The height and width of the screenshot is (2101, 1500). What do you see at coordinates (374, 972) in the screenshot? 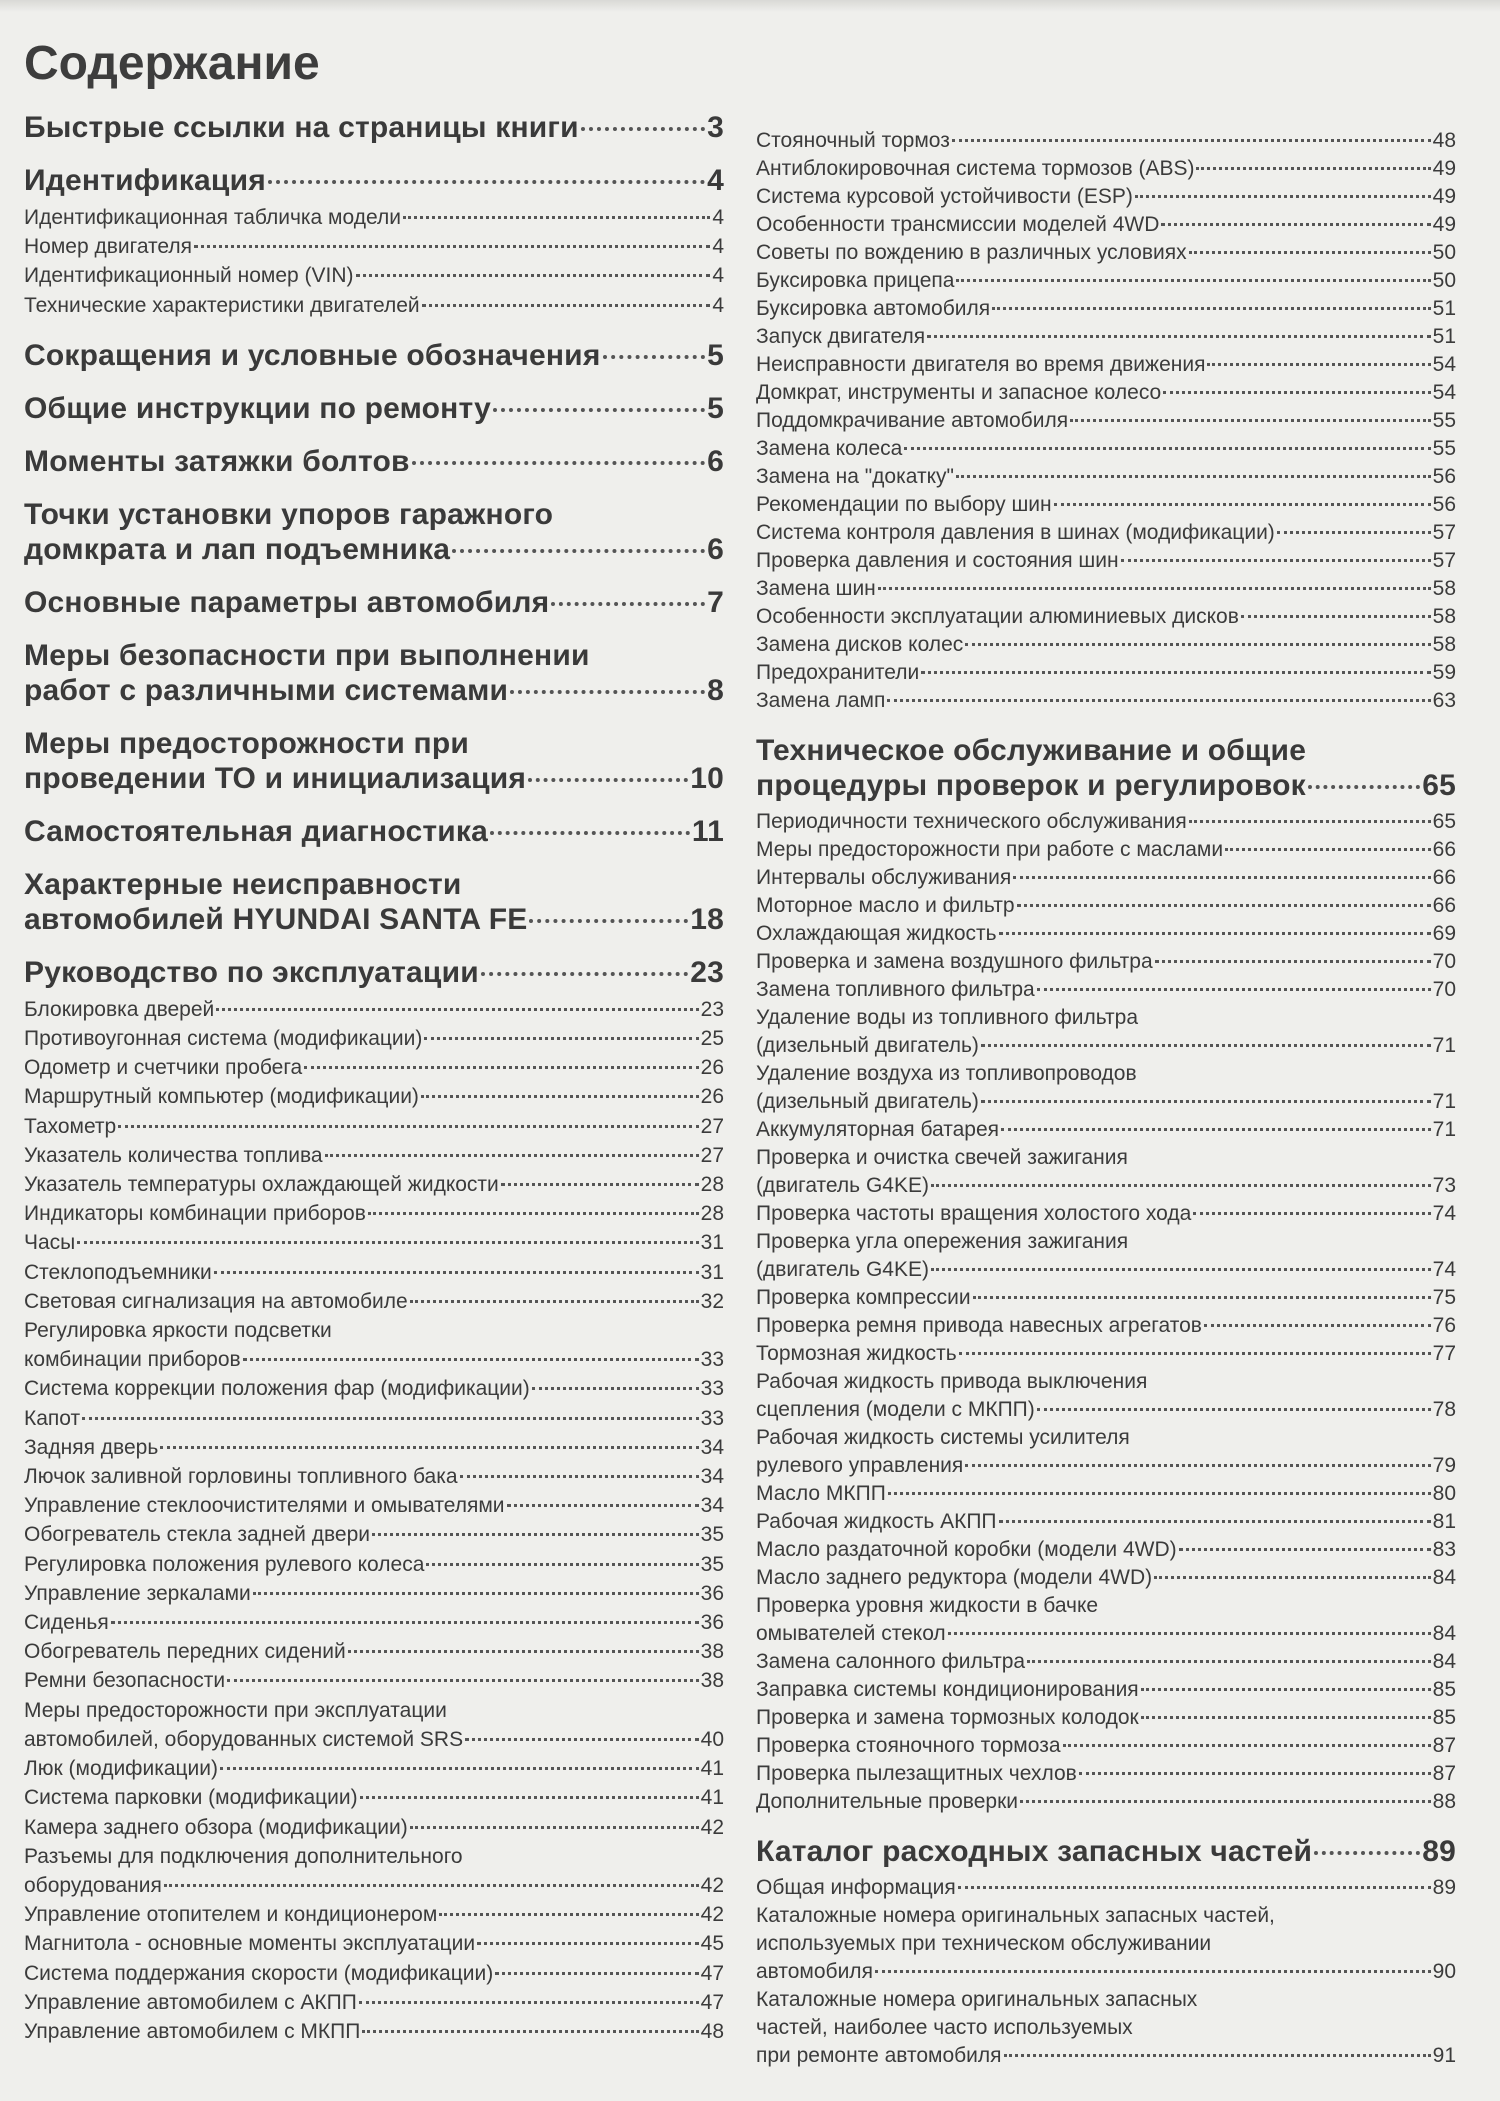
I see `toc-section-heading: Руководство по эксплуатации 23` at bounding box center [374, 972].